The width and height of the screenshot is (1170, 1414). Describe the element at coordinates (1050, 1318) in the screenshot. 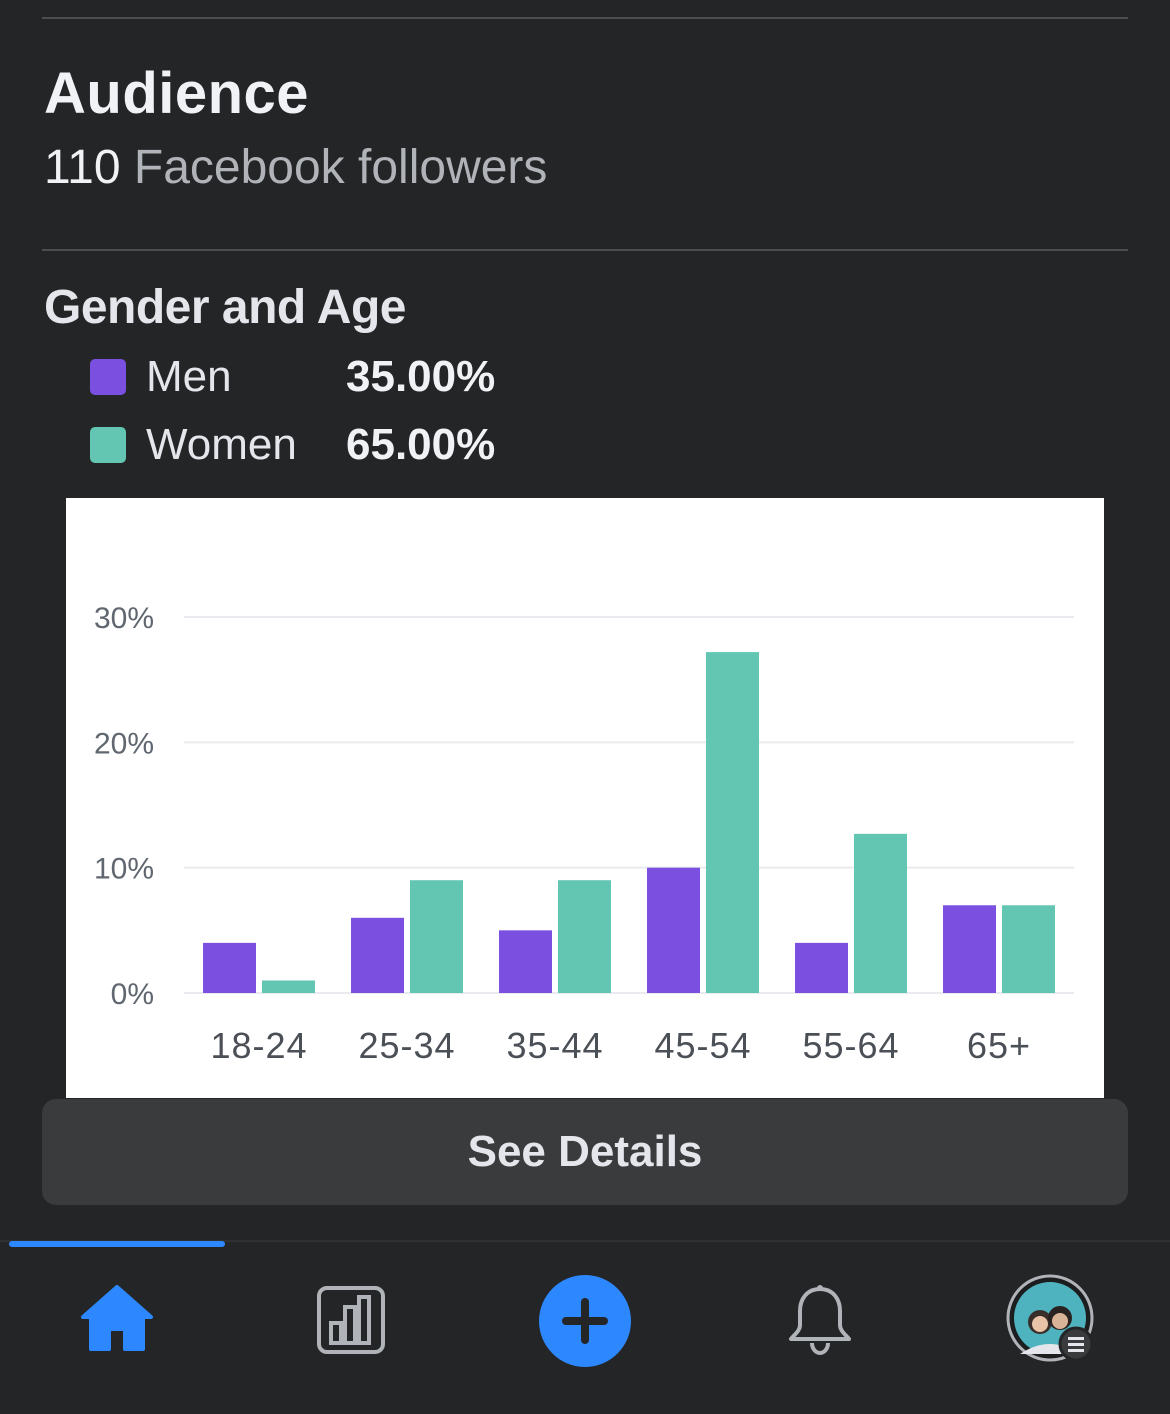

I see `avatar-icon` at that location.